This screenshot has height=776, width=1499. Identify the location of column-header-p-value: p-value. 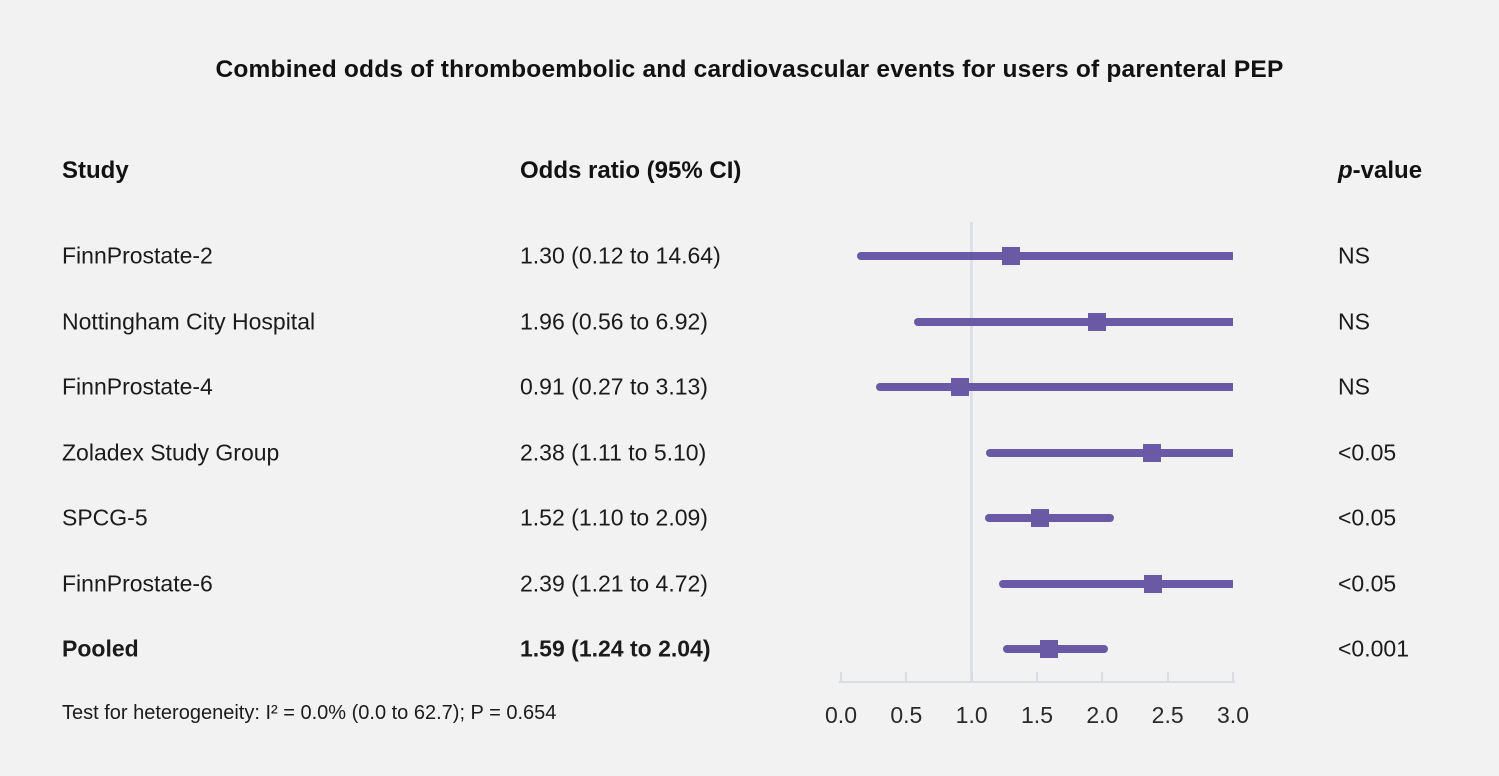
(1380, 171).